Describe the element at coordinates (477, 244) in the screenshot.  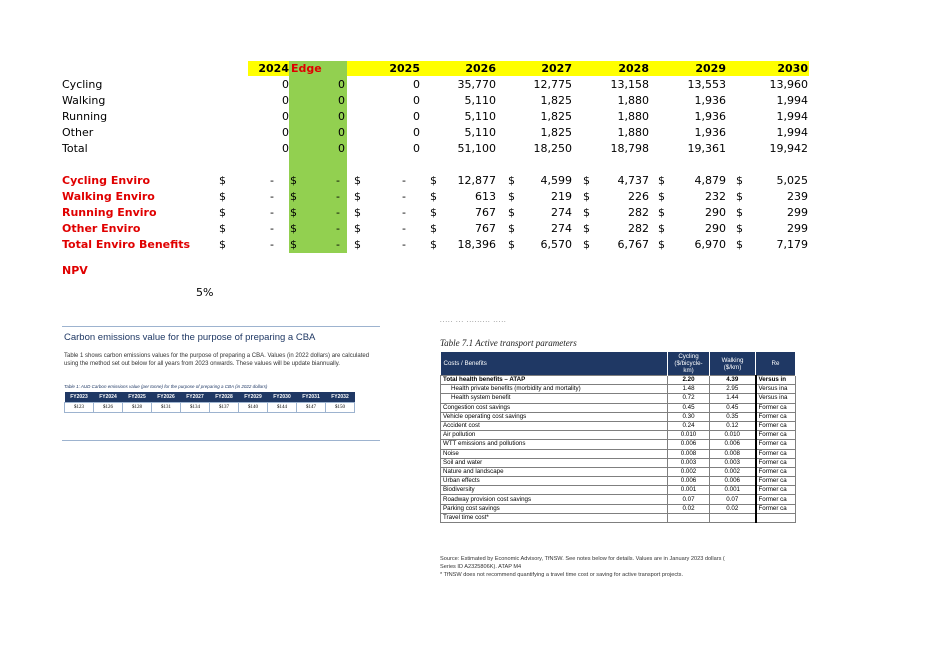
I see `enviro-value: 18,396` at that location.